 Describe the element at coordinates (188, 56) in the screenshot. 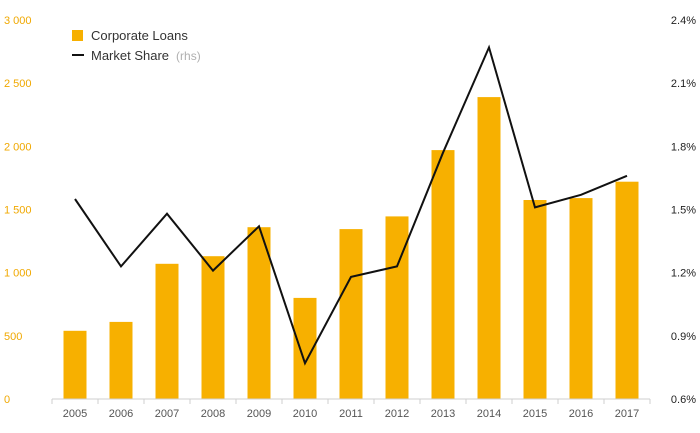

I see `legend-market-share-suffix: (rhs)` at that location.